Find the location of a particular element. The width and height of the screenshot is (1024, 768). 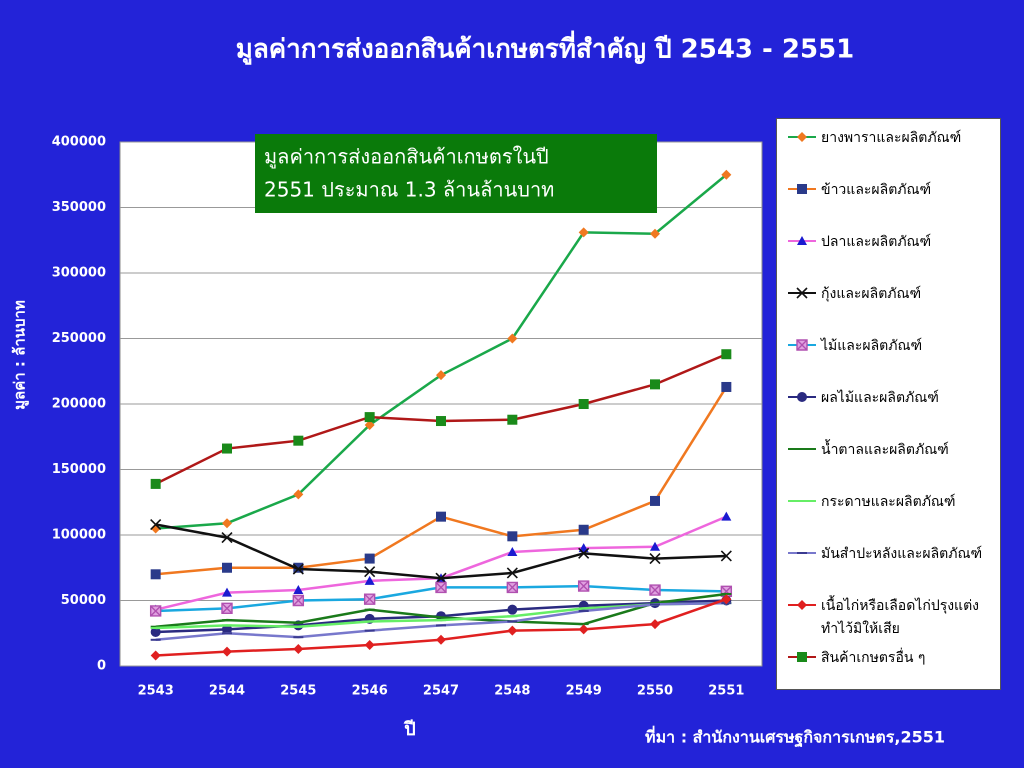

source: ที่มา : สำนักงานเศรษฐกิจการเกษตร,2551 is located at coordinates (795, 737).